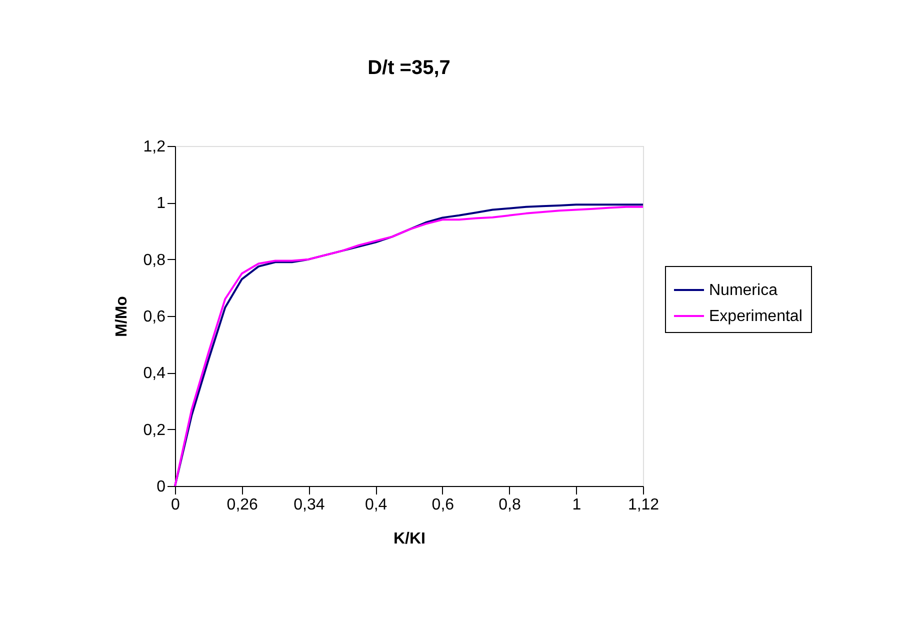 The image size is (919, 627). Describe the element at coordinates (154, 317) in the screenshot. I see `y-tick-label: 0,6` at that location.